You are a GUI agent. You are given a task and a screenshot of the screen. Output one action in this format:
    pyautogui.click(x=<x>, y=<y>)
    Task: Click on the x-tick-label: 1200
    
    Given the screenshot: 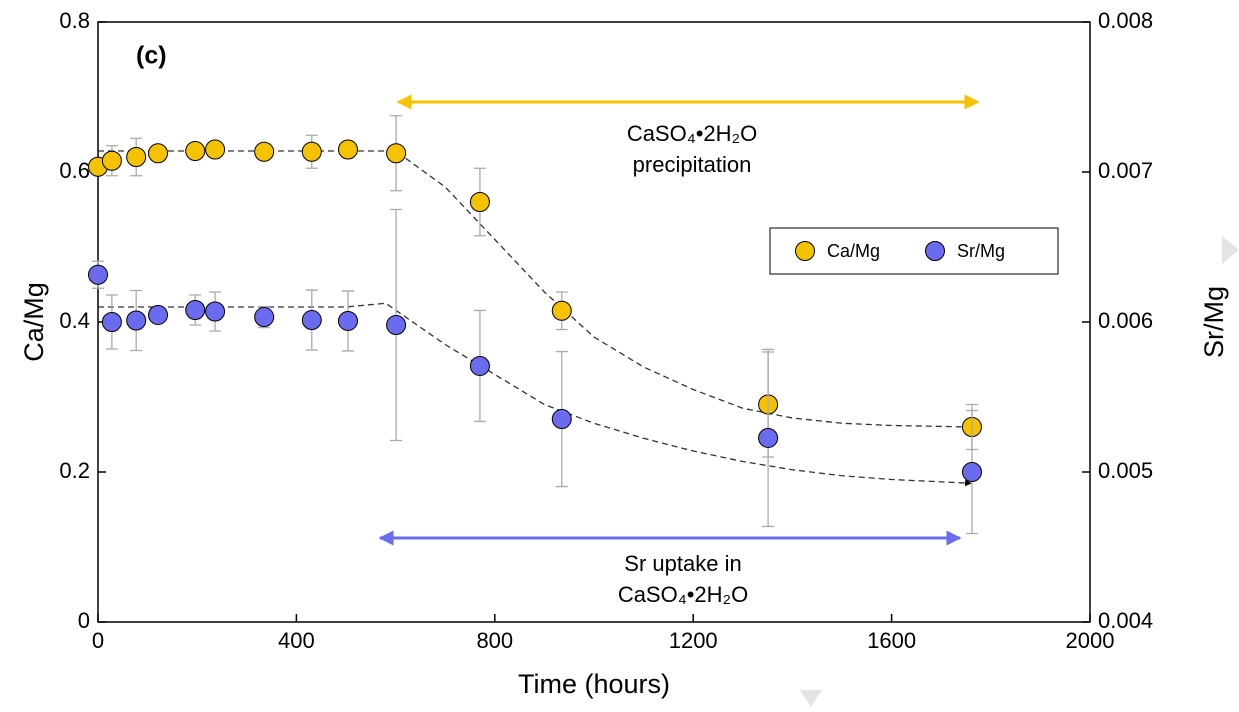 What is the action you would take?
    pyautogui.click(x=693, y=640)
    